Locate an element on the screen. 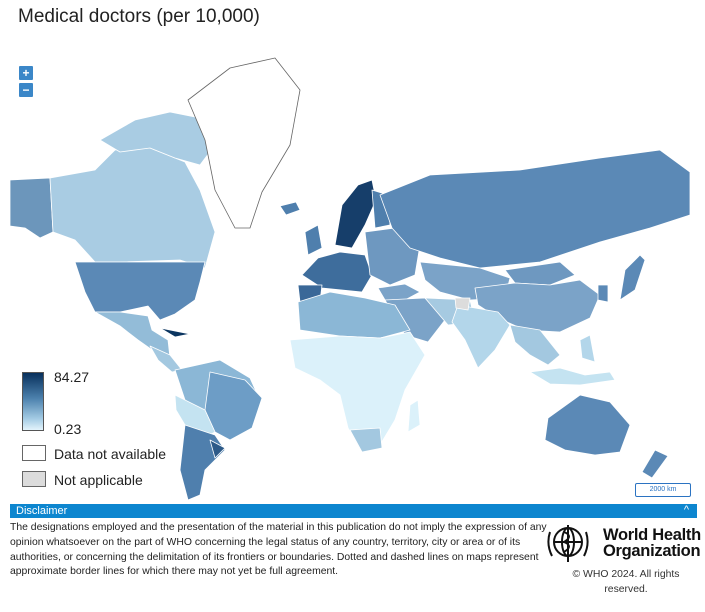 This screenshot has height=612, width=705. canada-region is located at coordinates (132, 208).